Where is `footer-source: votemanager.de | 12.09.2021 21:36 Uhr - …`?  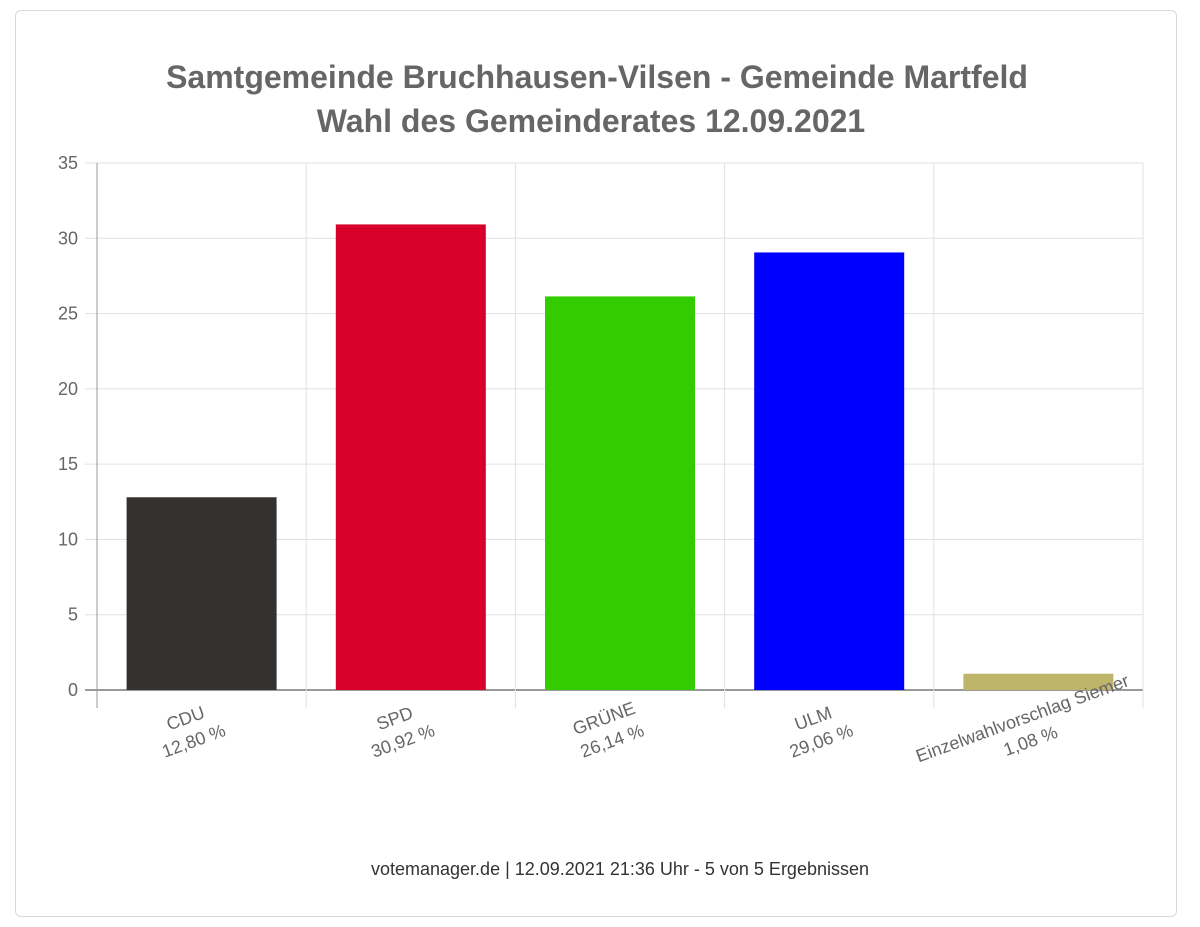 footer-source: votemanager.de | 12.09.2021 21:36 Uhr - … is located at coordinates (620, 869).